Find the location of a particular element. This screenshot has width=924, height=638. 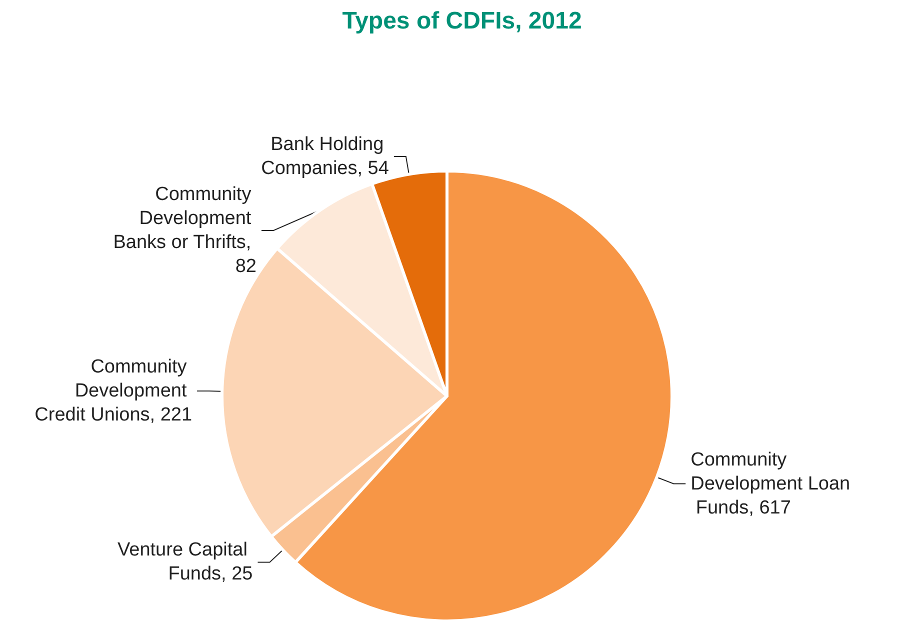

slice-label: Venture Capital Funds, 25 is located at coordinates (185, 562).